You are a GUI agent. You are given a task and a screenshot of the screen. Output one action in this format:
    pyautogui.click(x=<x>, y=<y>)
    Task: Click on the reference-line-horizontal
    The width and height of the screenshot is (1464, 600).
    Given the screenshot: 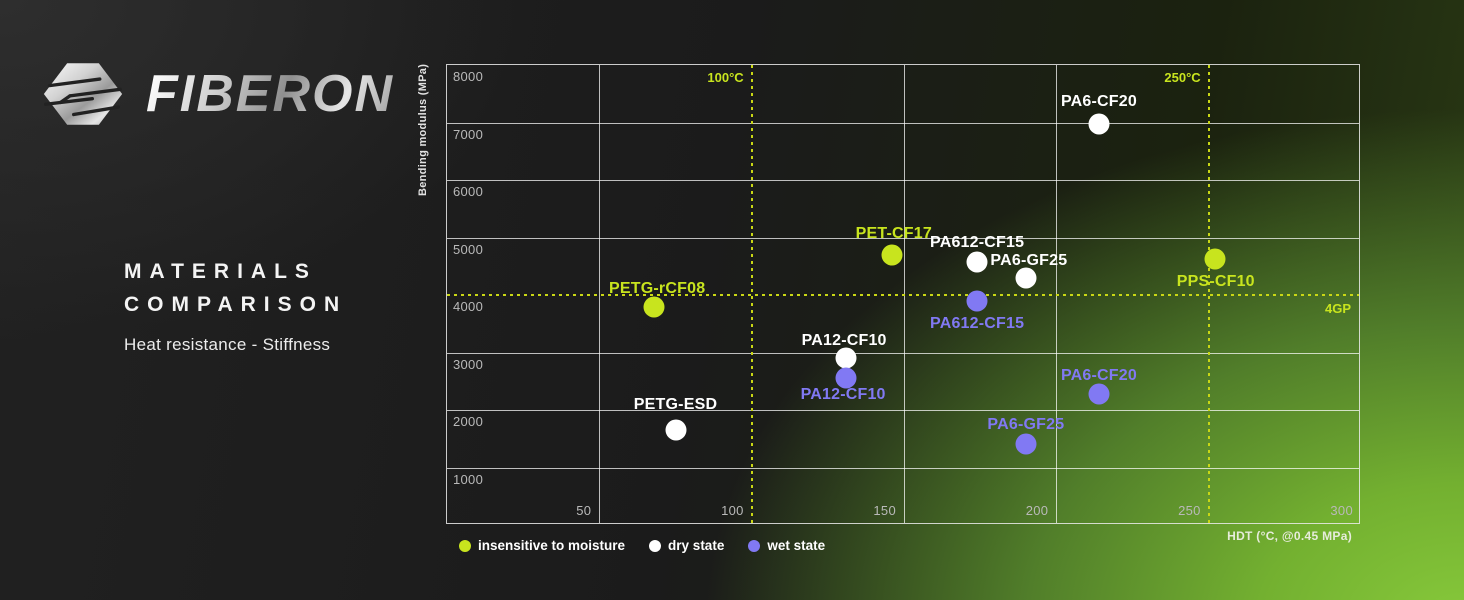 What is the action you would take?
    pyautogui.click(x=903, y=295)
    